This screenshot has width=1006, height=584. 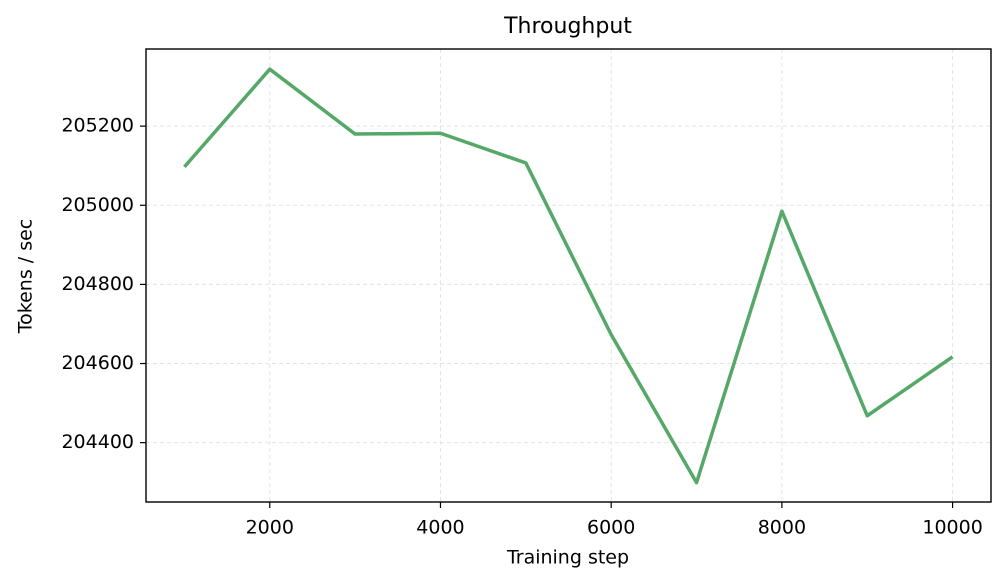 What do you see at coordinates (97, 284) in the screenshot?
I see `y-tick-label: 204800` at bounding box center [97, 284].